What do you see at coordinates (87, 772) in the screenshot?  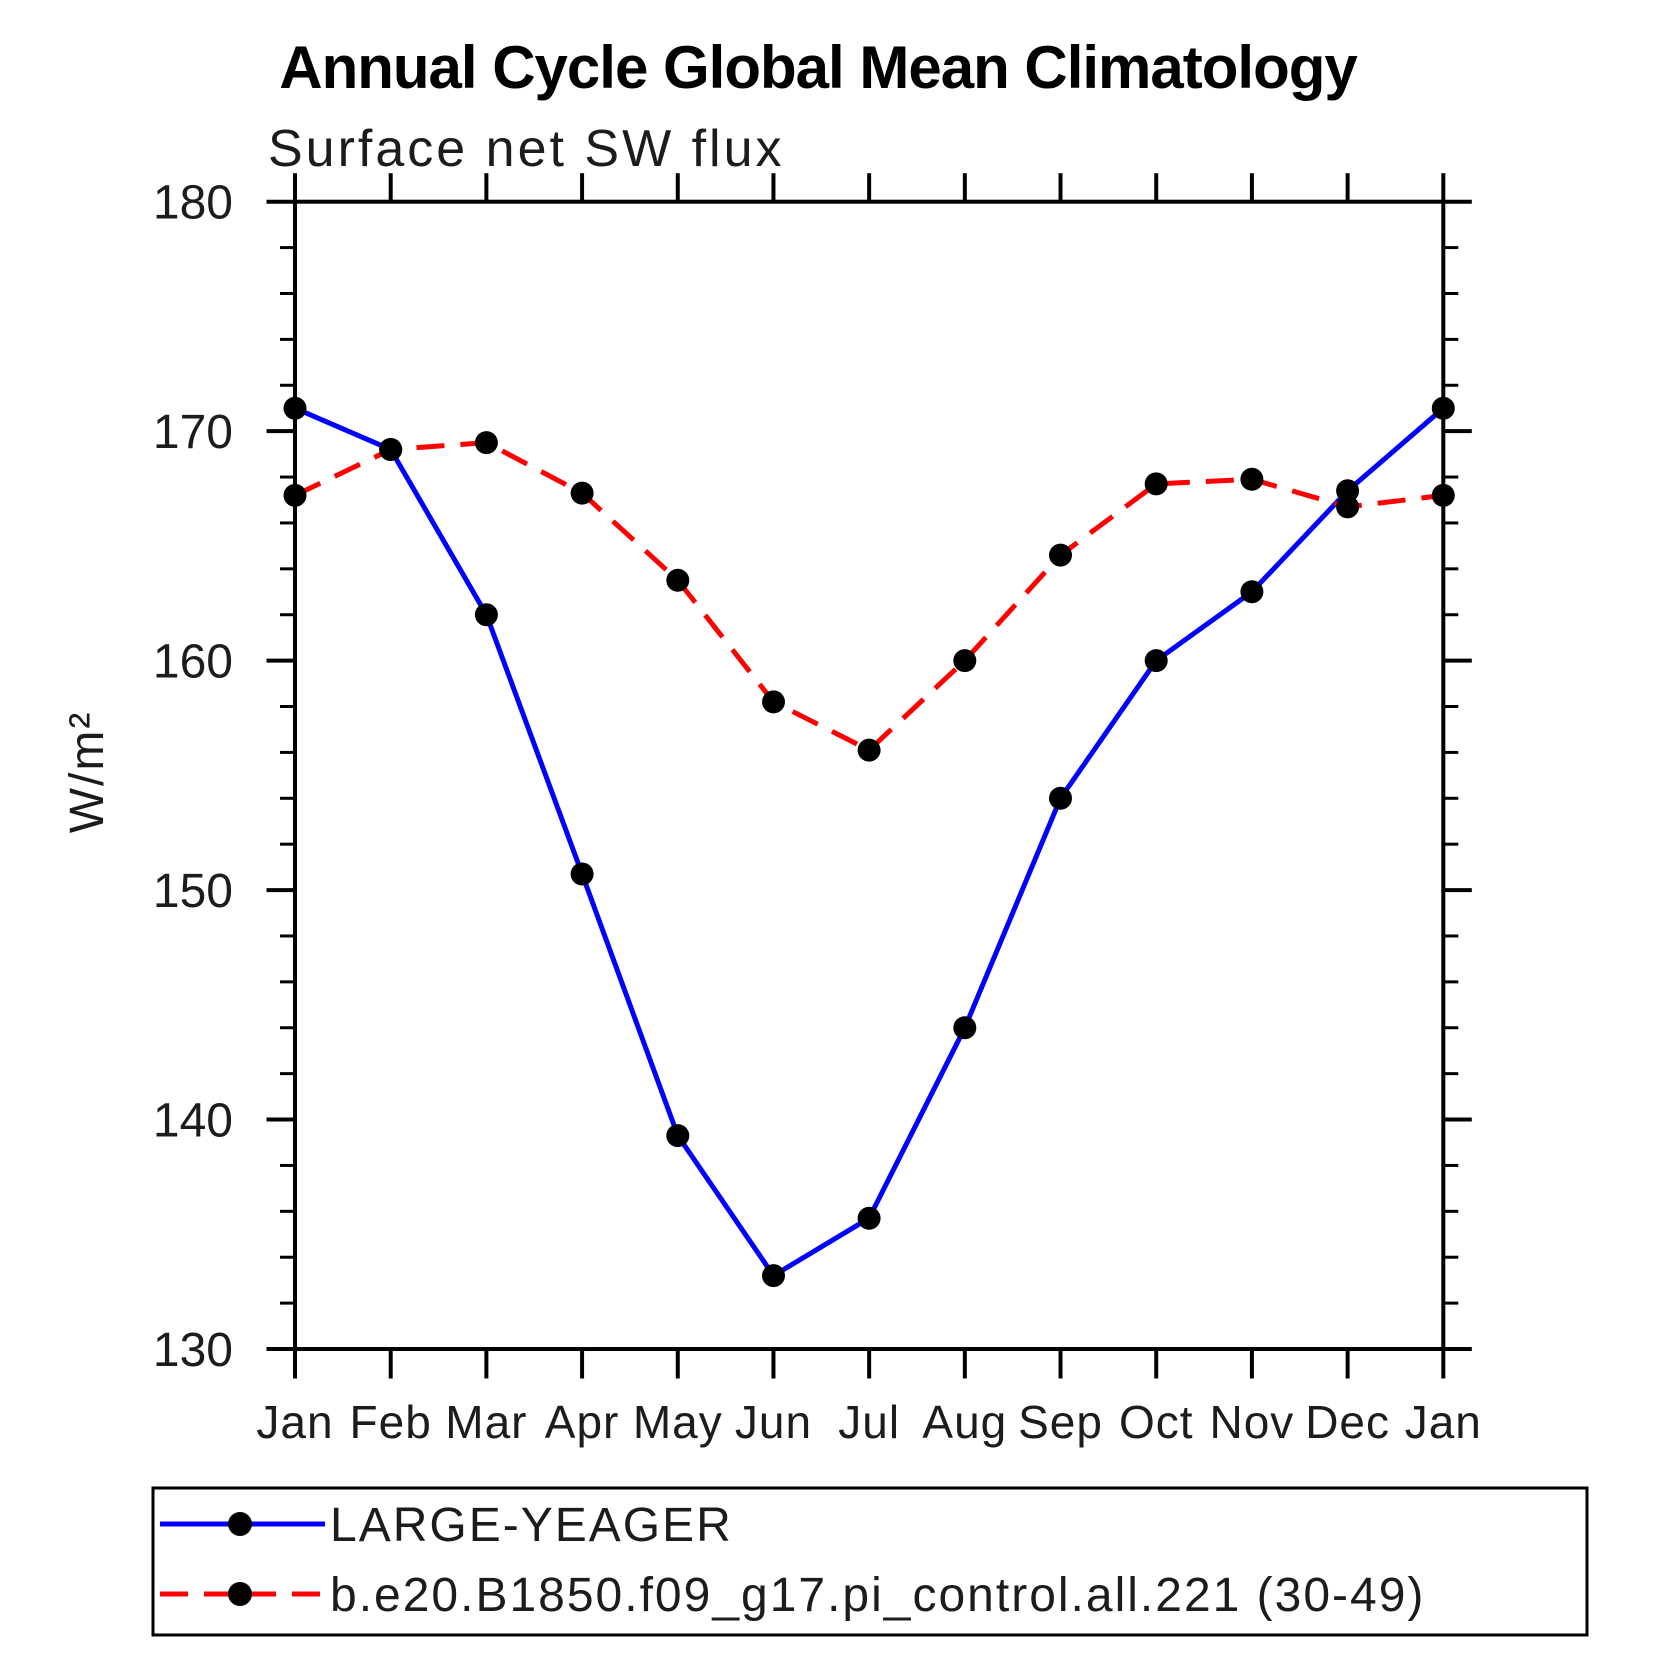 I see `y-axis-label: W/m²` at bounding box center [87, 772].